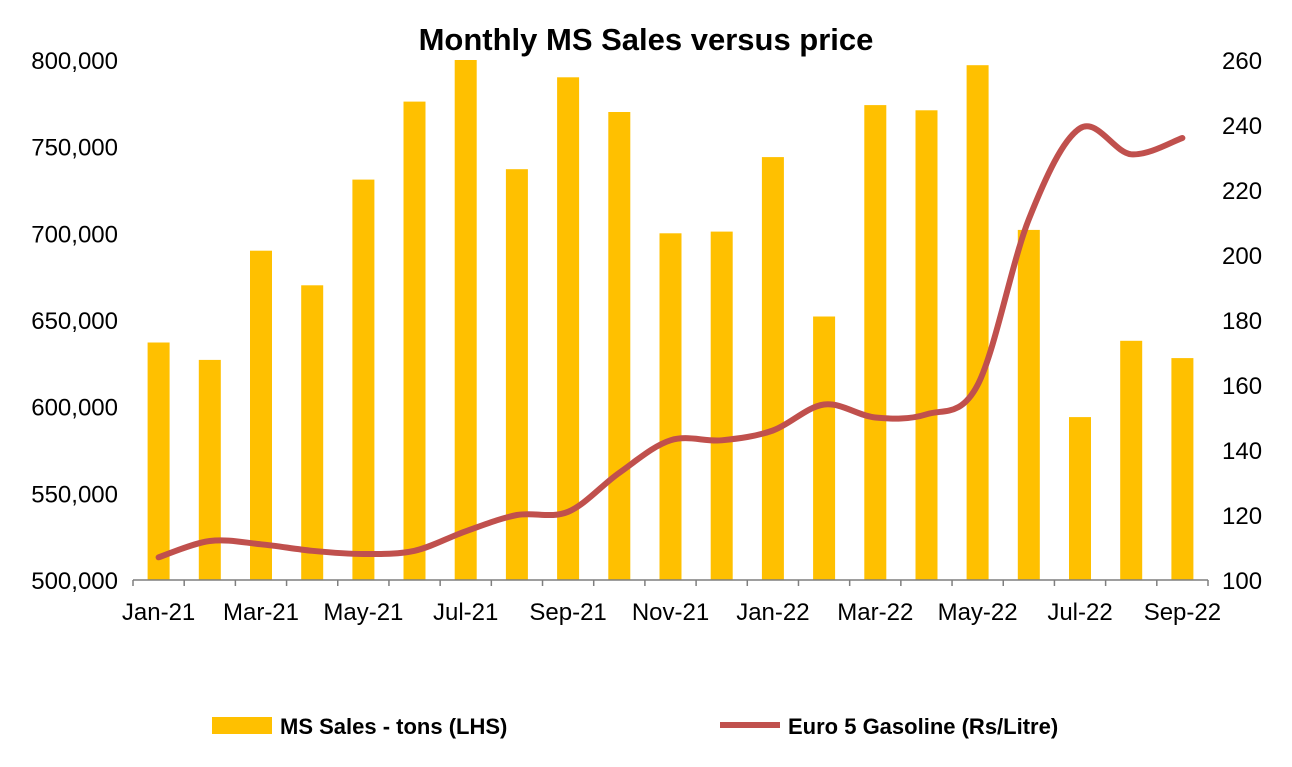  I want to click on x-tick-label: May-21, so click(363, 612).